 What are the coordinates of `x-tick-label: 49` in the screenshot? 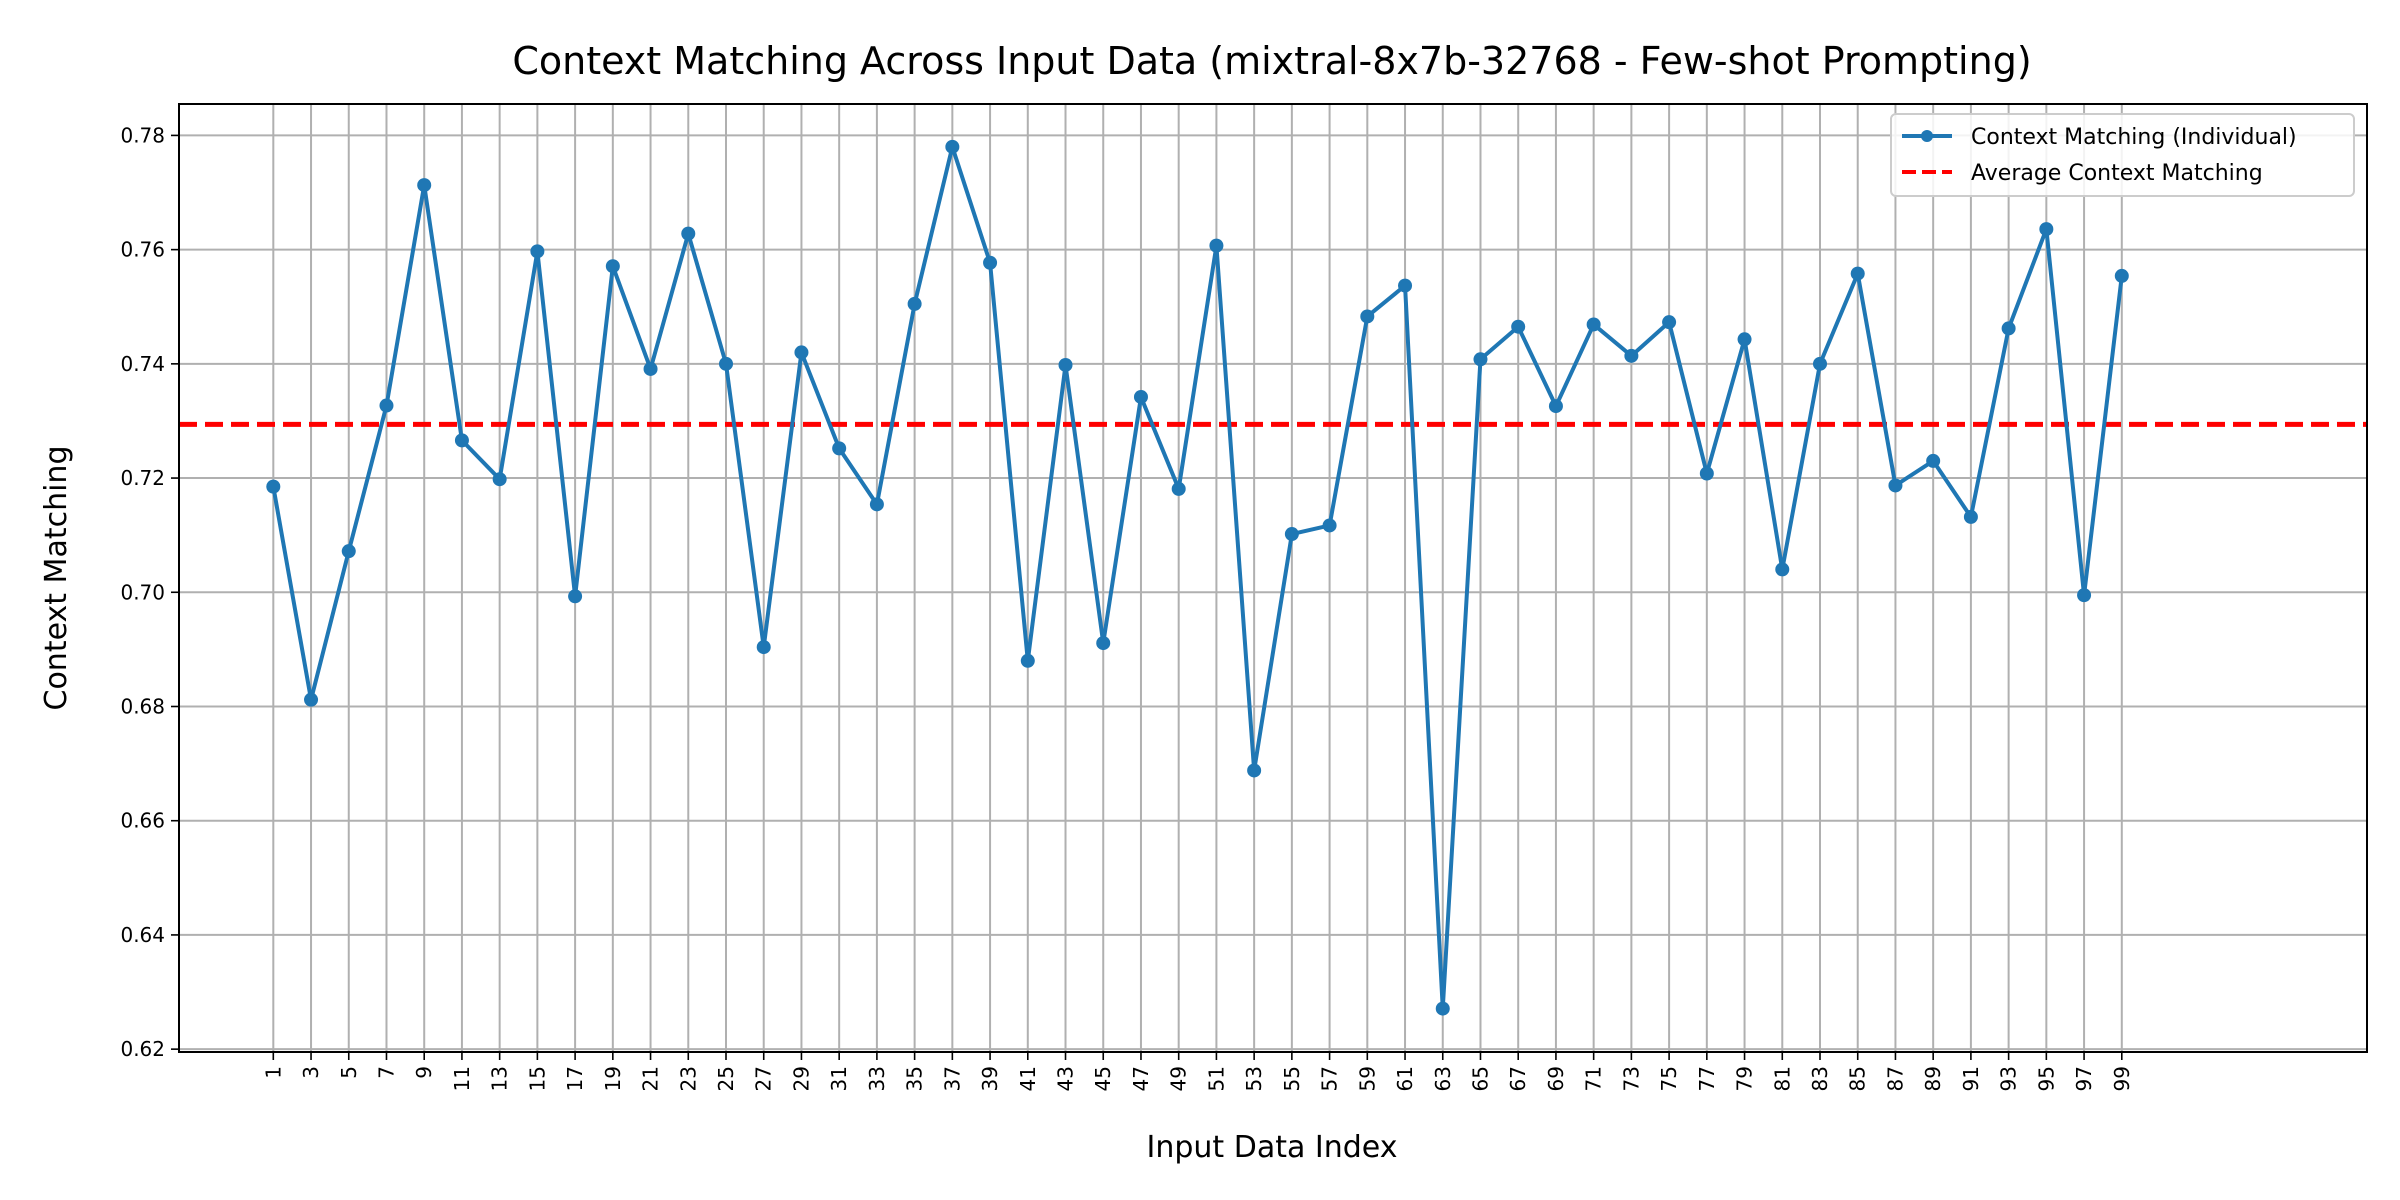 It's located at (1179, 1078).